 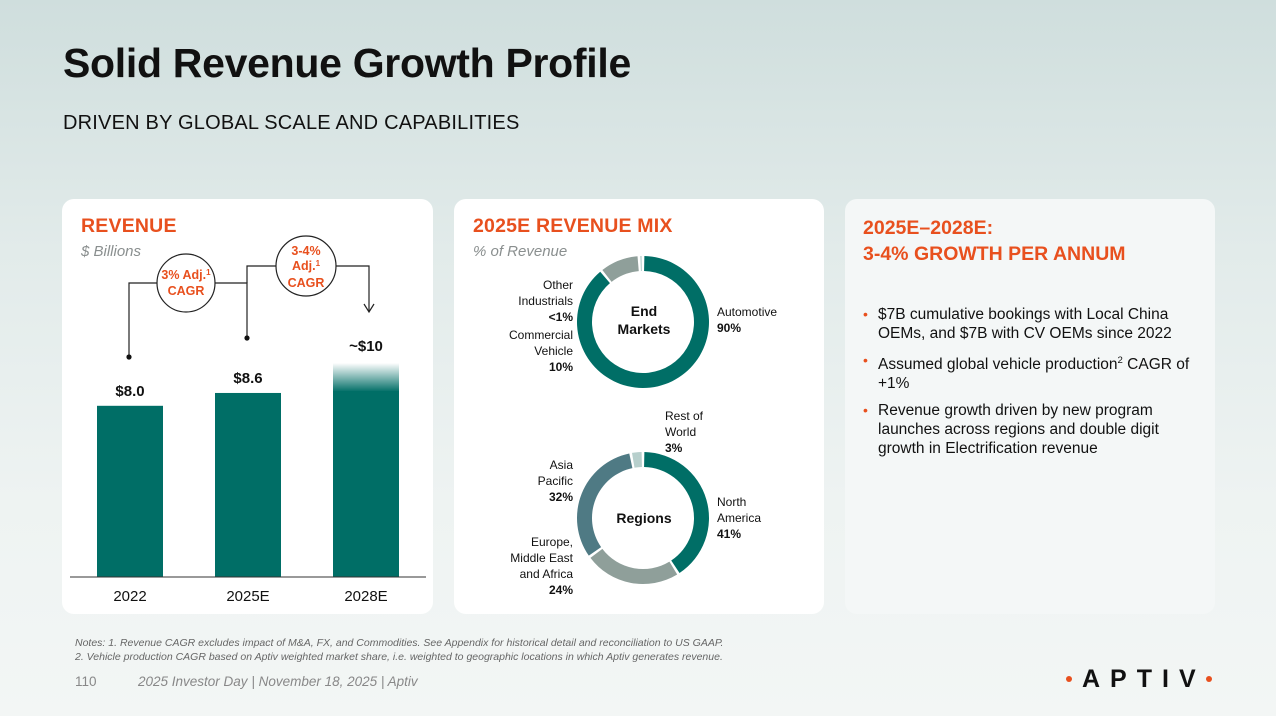 I want to click on logo-dot-right, so click(x=1208, y=679).